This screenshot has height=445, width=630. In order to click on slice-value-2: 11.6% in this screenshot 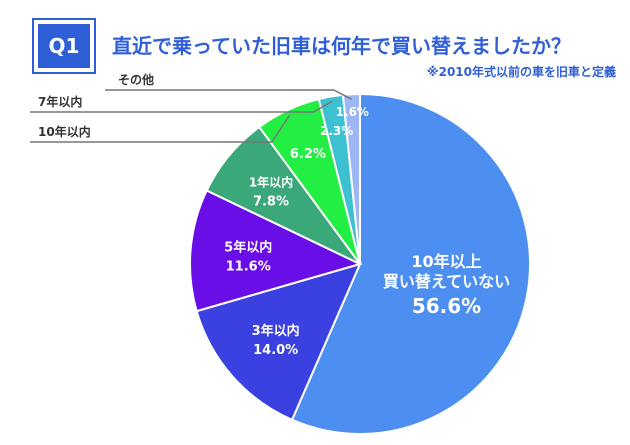, I will do `click(248, 267)`.